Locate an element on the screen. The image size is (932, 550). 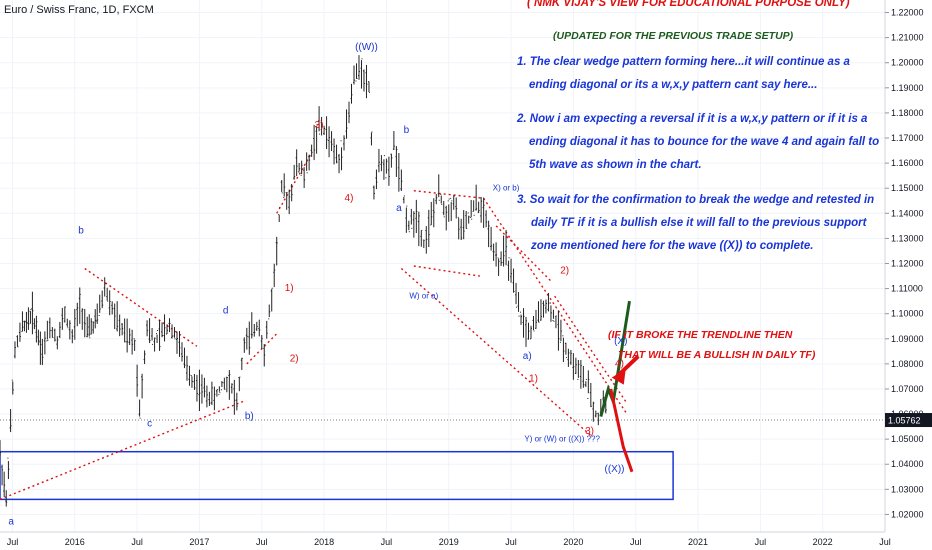
wave-label: c is located at coordinates (149, 424).